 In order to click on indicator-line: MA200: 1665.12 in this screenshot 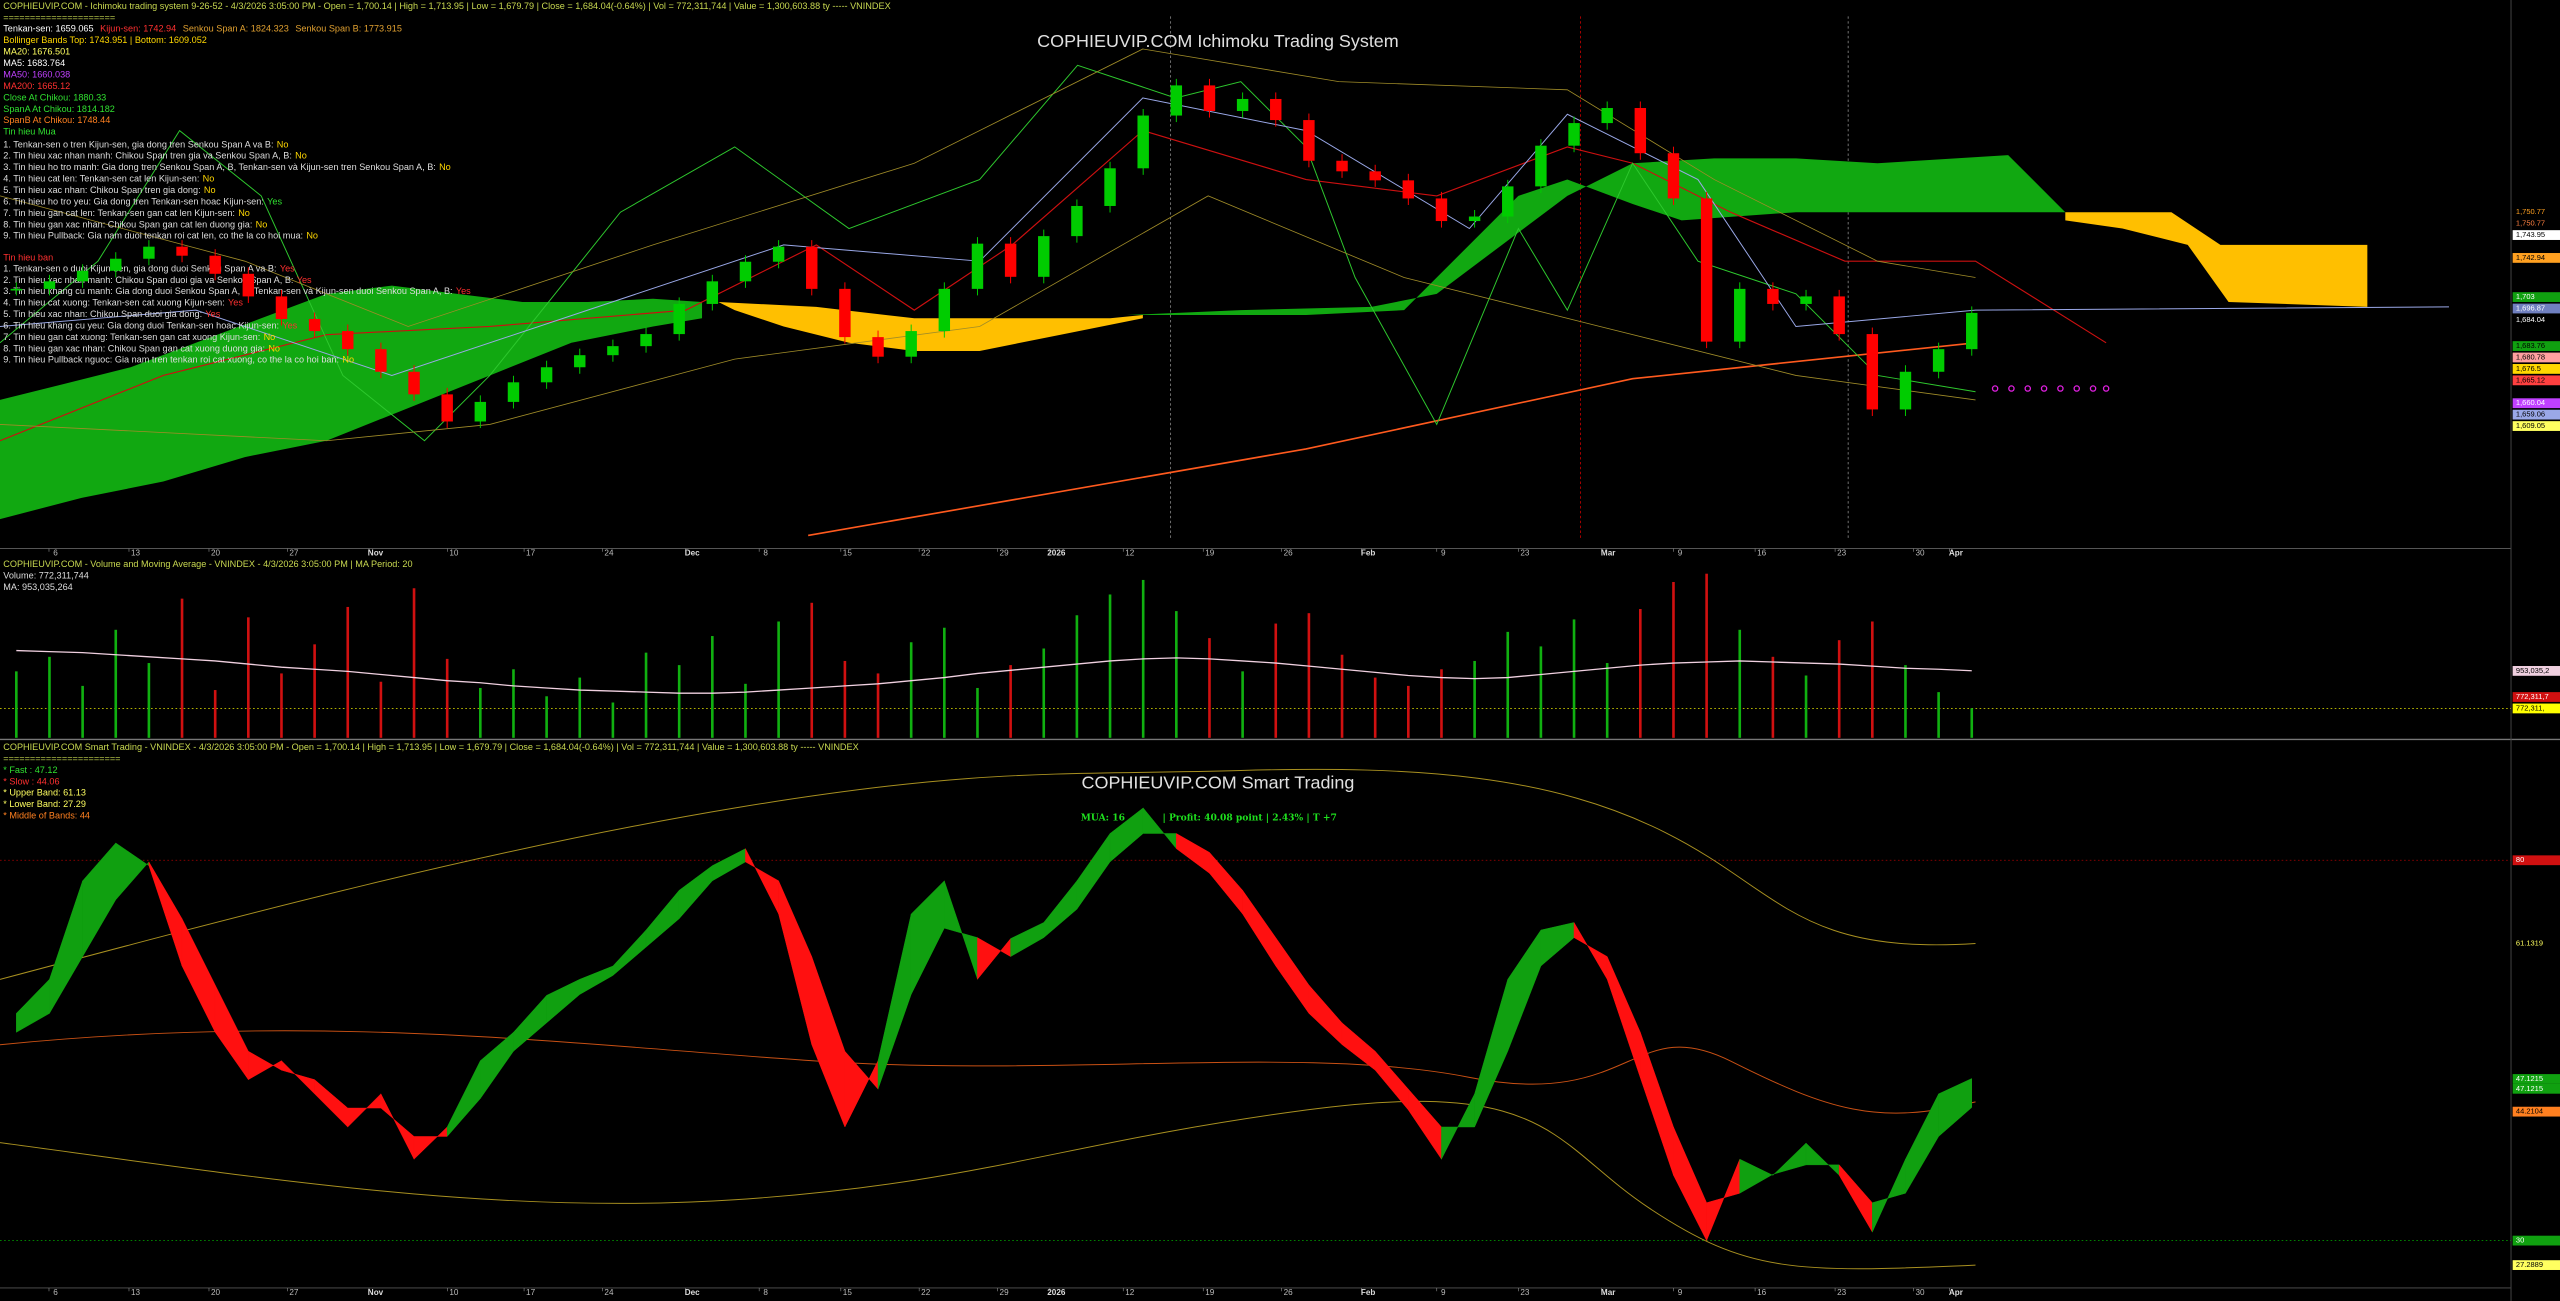, I will do `click(36, 86)`.